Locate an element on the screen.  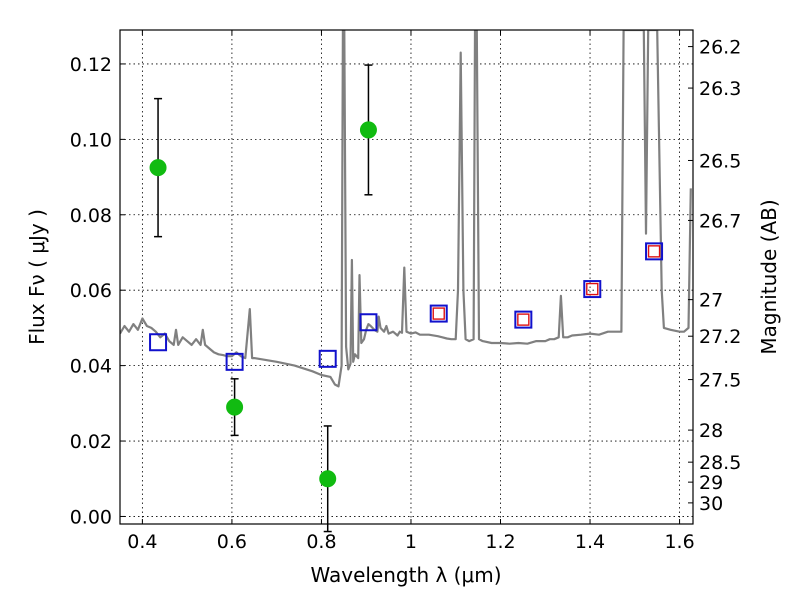
right-tick-label: 27.2 is located at coordinates (720, 337).